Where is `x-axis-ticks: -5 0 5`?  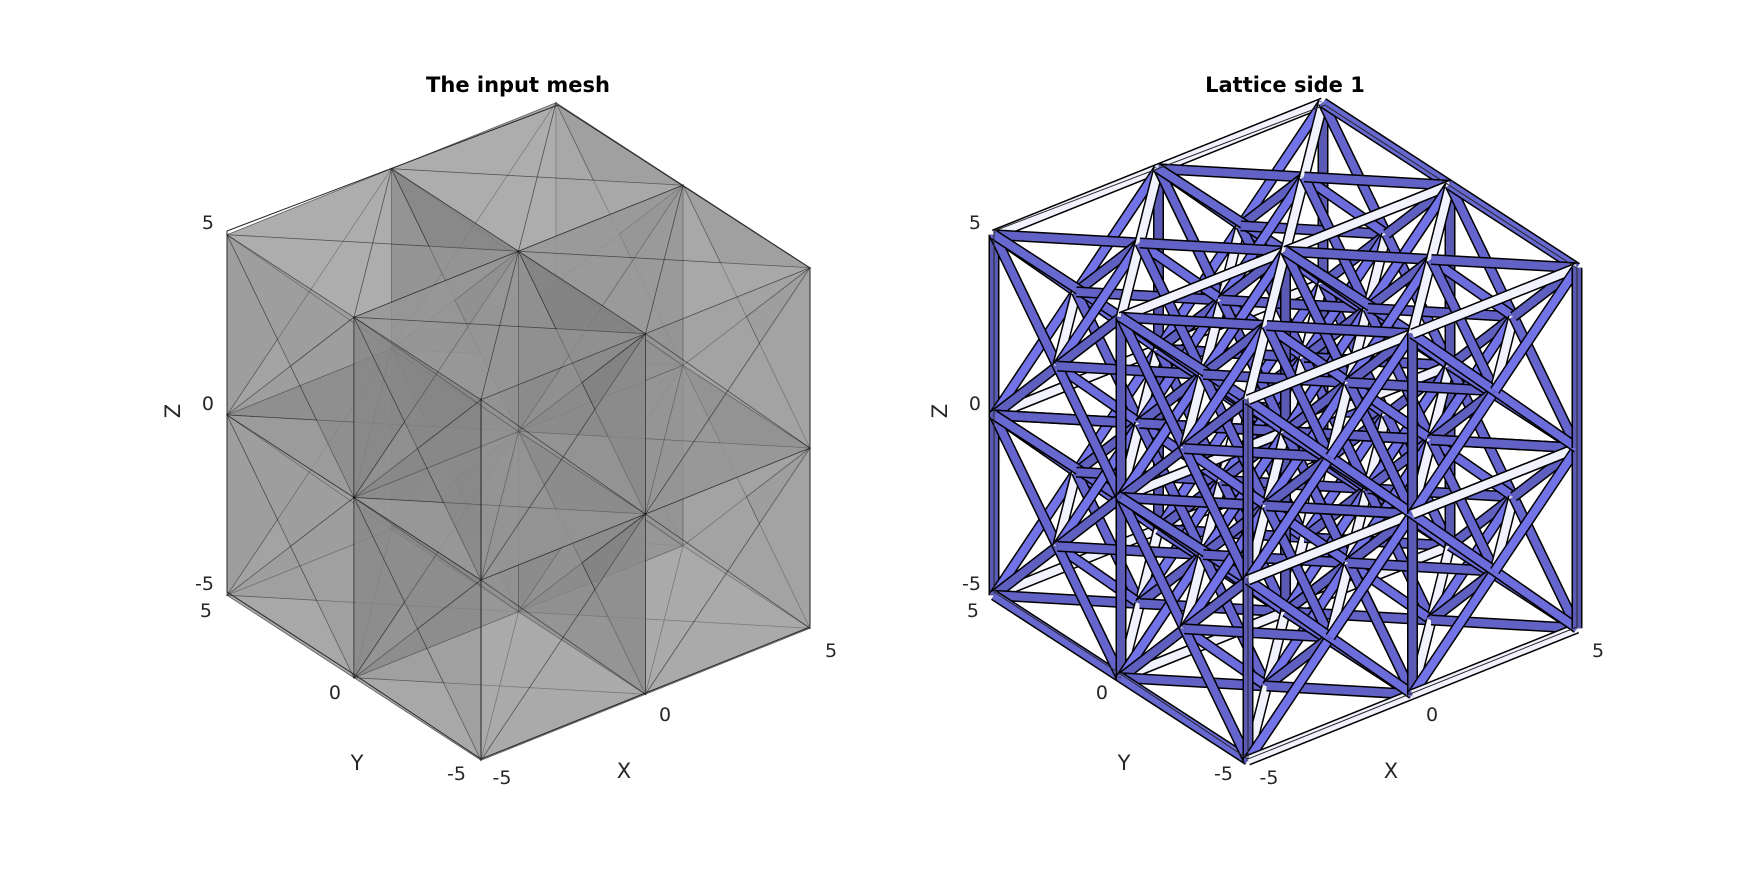 x-axis-ticks: -5 0 5 is located at coordinates (1432, 714).